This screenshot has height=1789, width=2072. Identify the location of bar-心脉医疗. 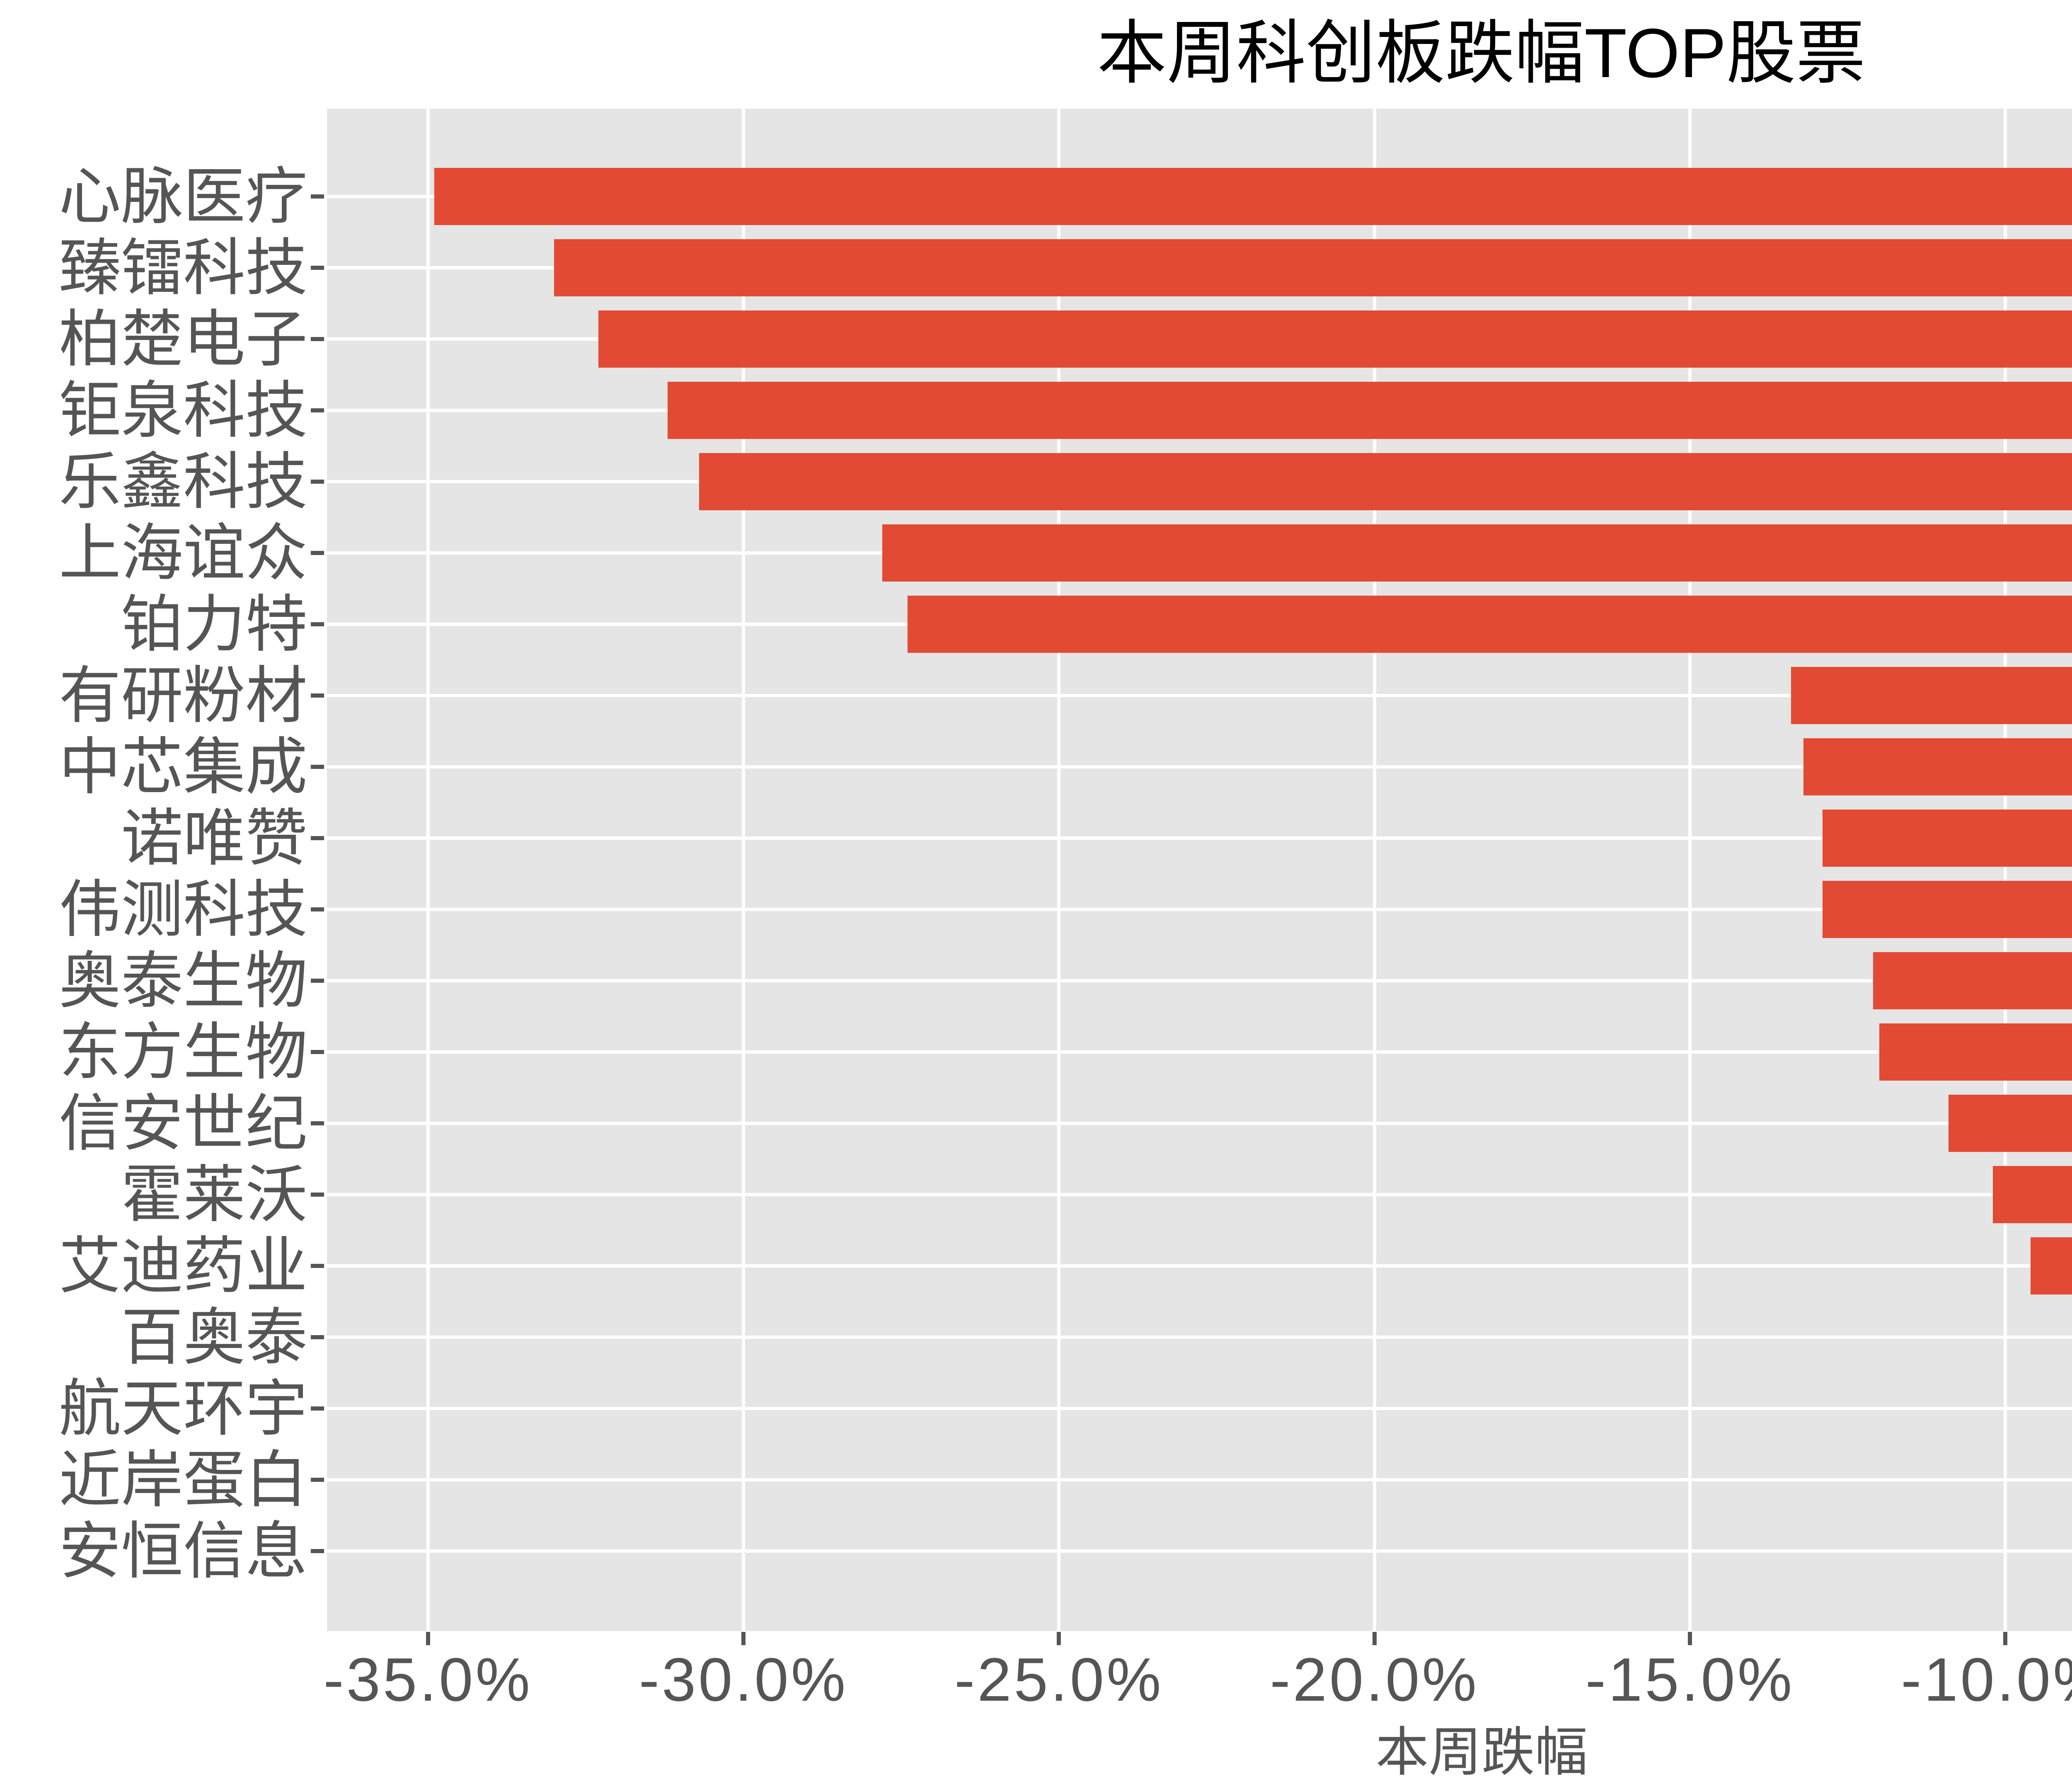
(1253, 197).